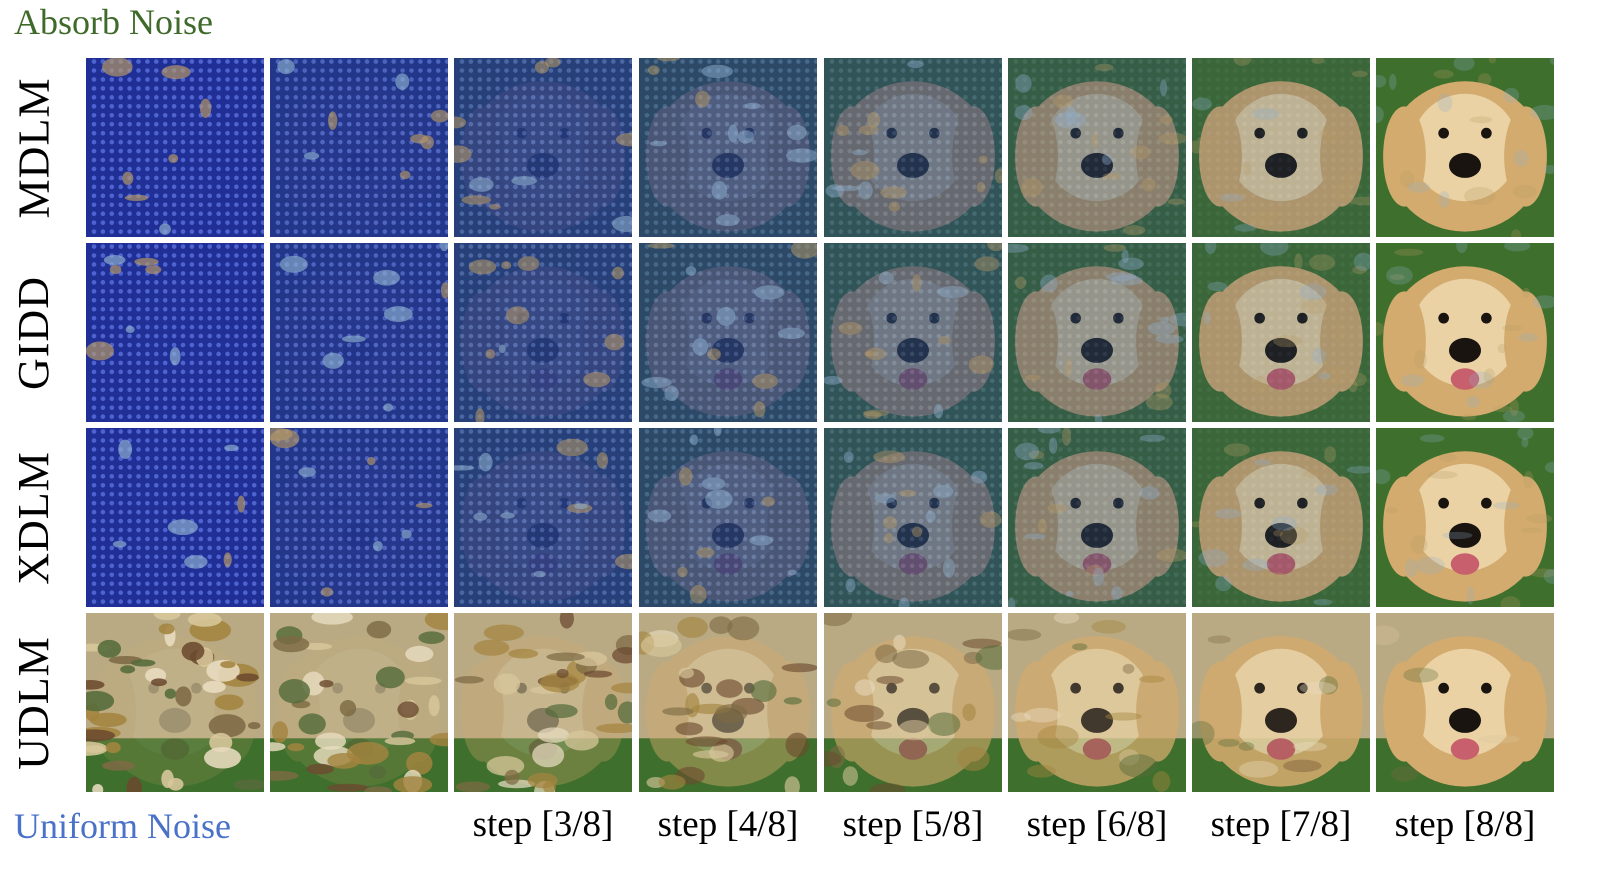 This screenshot has height=878, width=1602. I want to click on step-label: step [7/8], so click(1281, 824).